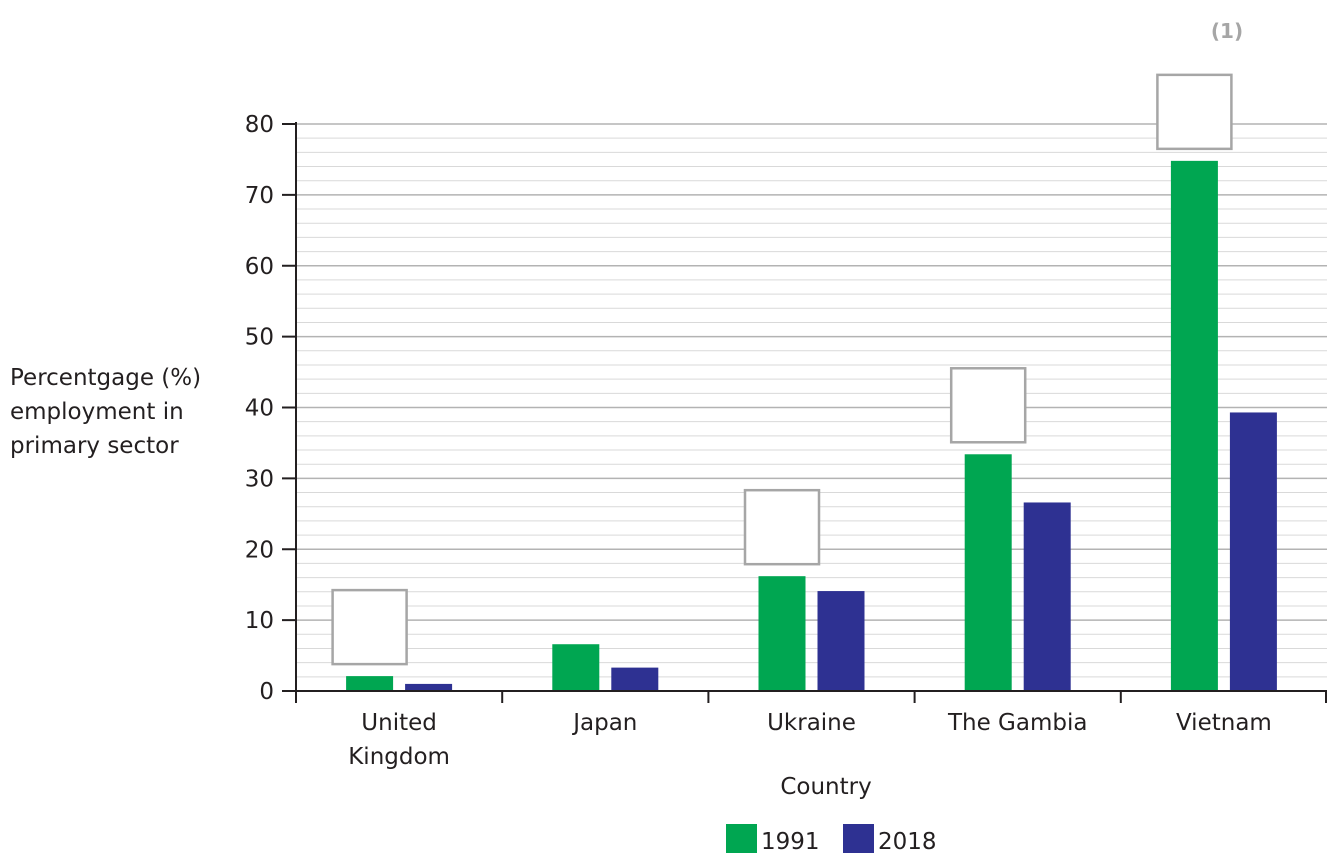 The image size is (1331, 853). I want to click on y-axis-label-line: employment in, so click(97, 412).